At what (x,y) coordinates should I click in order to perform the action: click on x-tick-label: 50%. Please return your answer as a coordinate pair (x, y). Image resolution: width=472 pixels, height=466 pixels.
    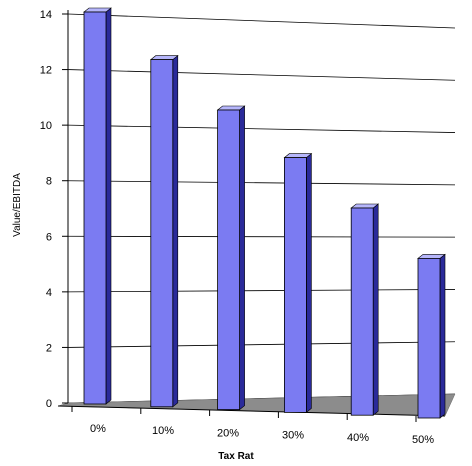
    Looking at the image, I should click on (423, 440).